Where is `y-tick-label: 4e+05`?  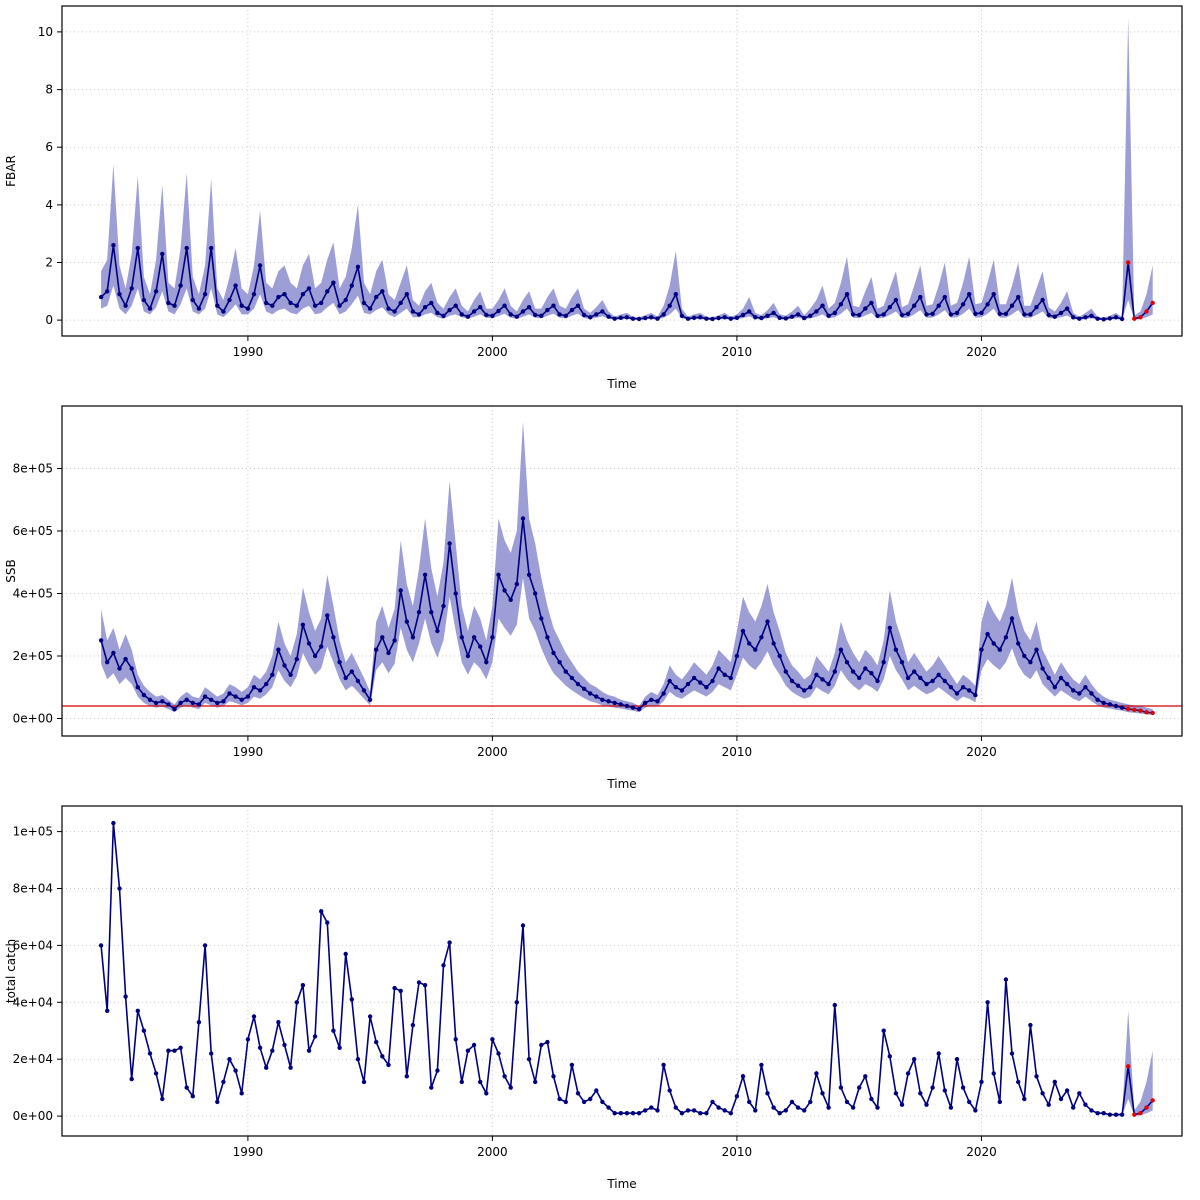
y-tick-label: 4e+05 is located at coordinates (33, 594).